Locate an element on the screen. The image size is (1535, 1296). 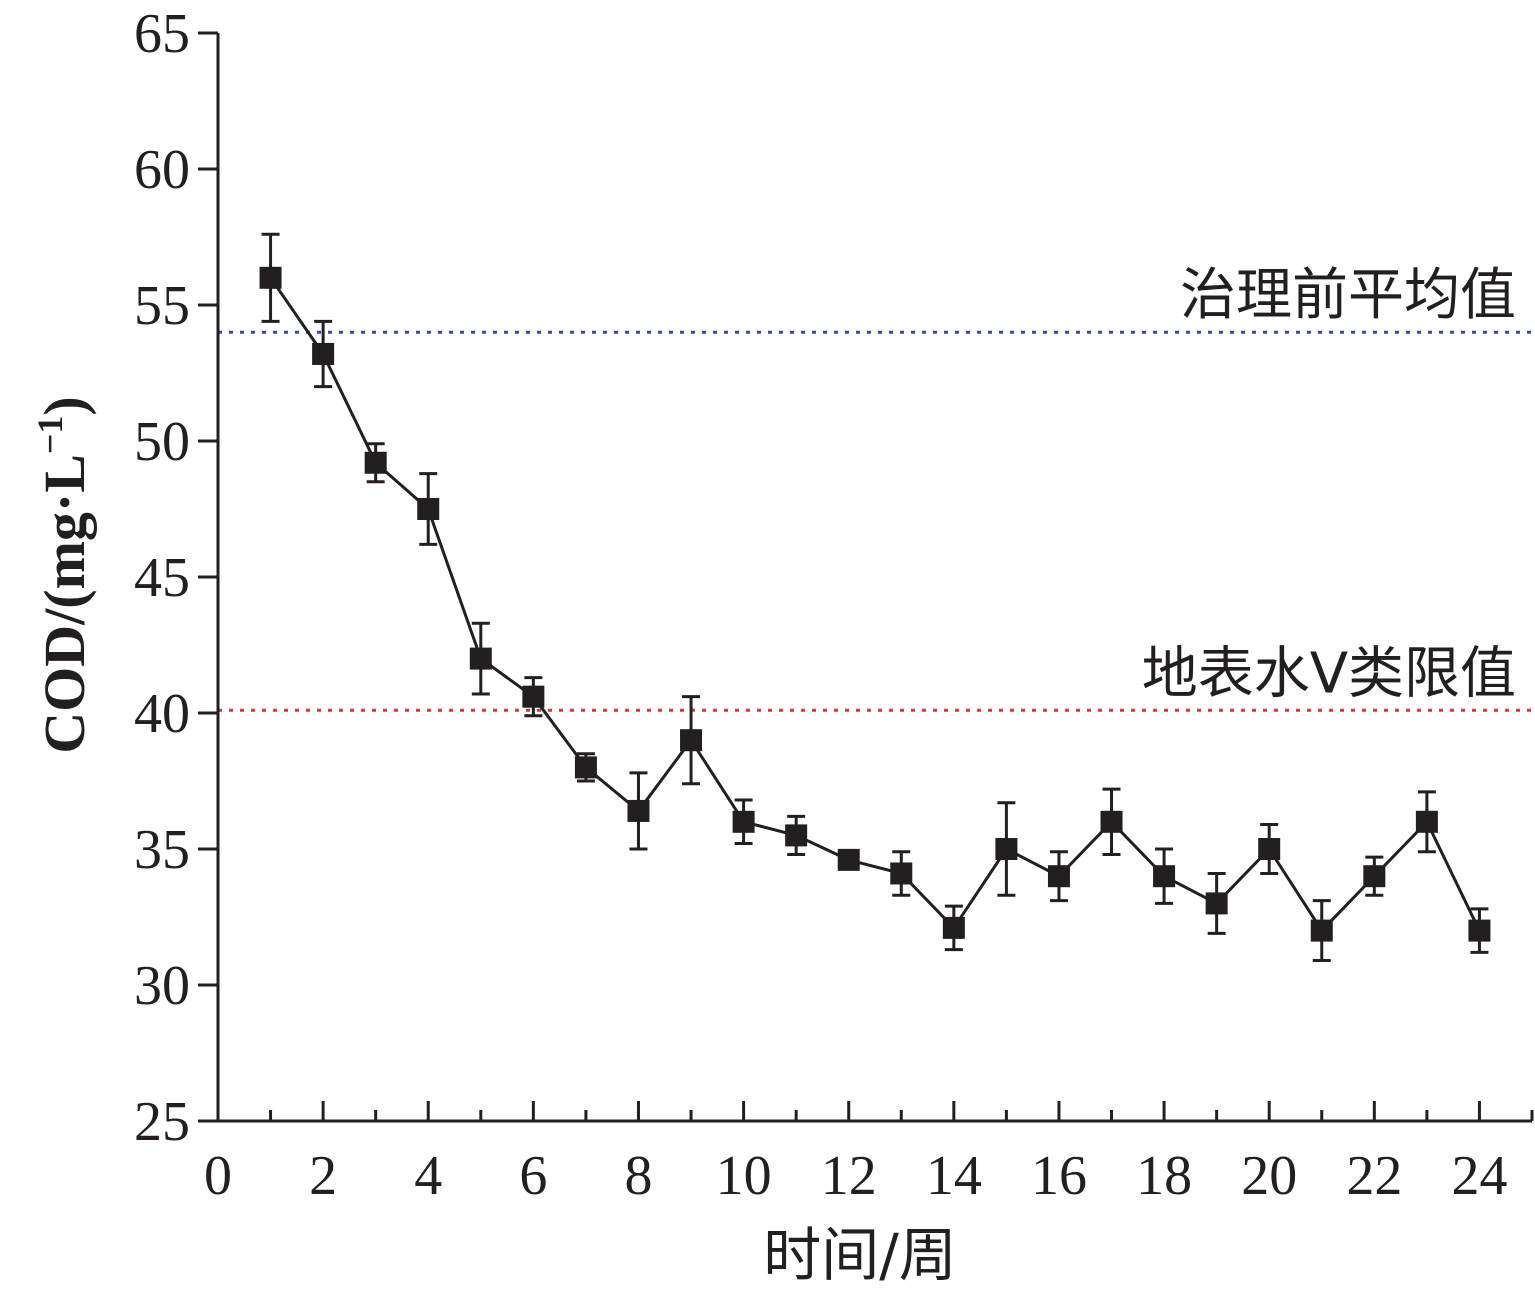
y-tick-label: 40 is located at coordinates (162, 714).